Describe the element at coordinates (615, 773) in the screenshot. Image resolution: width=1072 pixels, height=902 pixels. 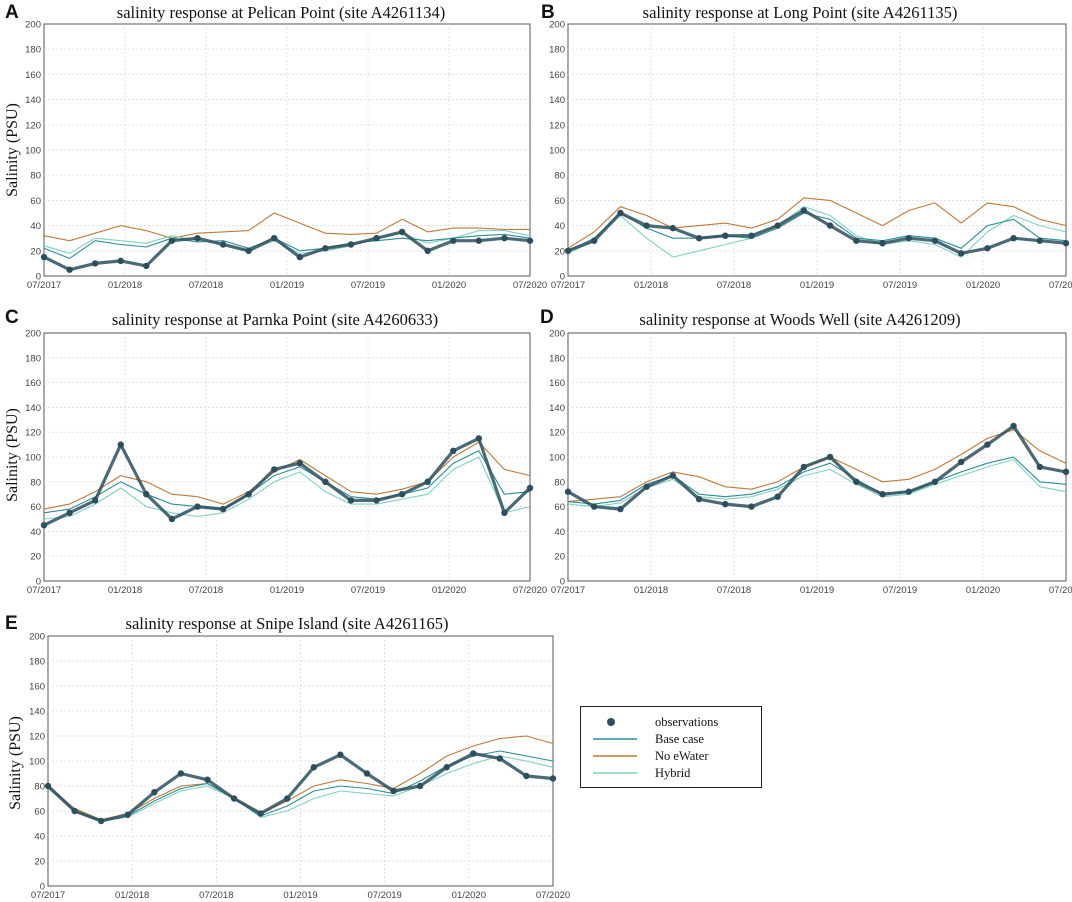
I see `hybrid-line-icon` at that location.